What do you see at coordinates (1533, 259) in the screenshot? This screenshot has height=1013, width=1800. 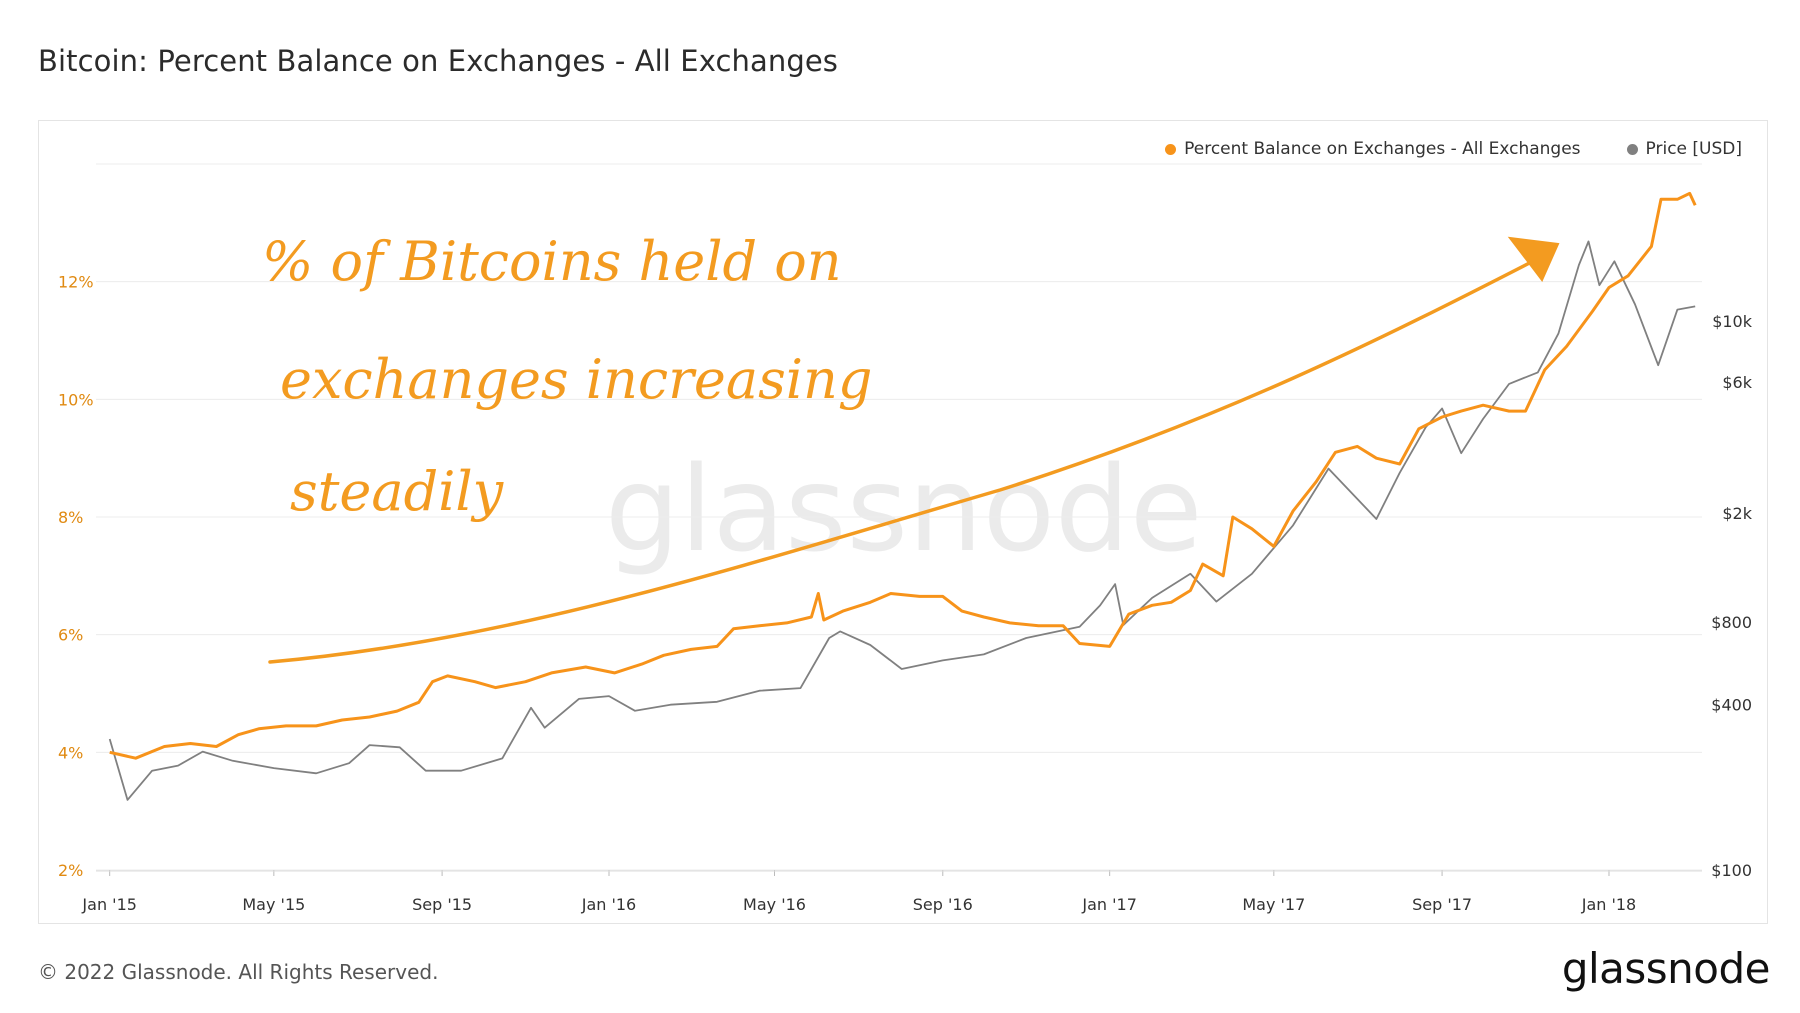 I see `annotation-arrowhead` at bounding box center [1533, 259].